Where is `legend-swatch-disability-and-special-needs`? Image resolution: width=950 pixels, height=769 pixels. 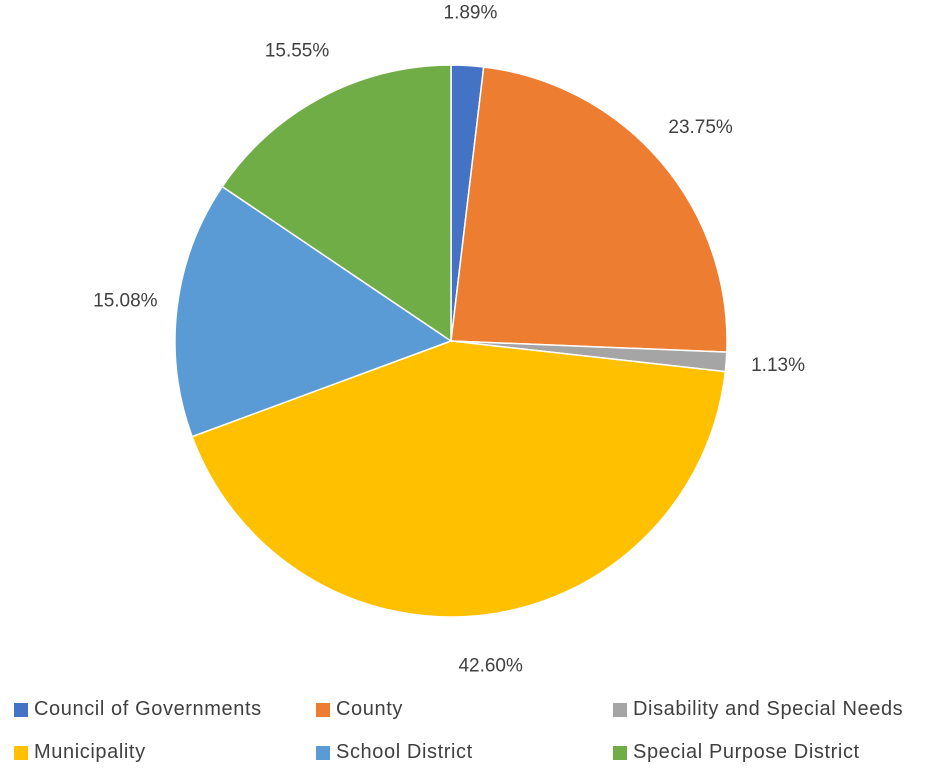 legend-swatch-disability-and-special-needs is located at coordinates (620, 709).